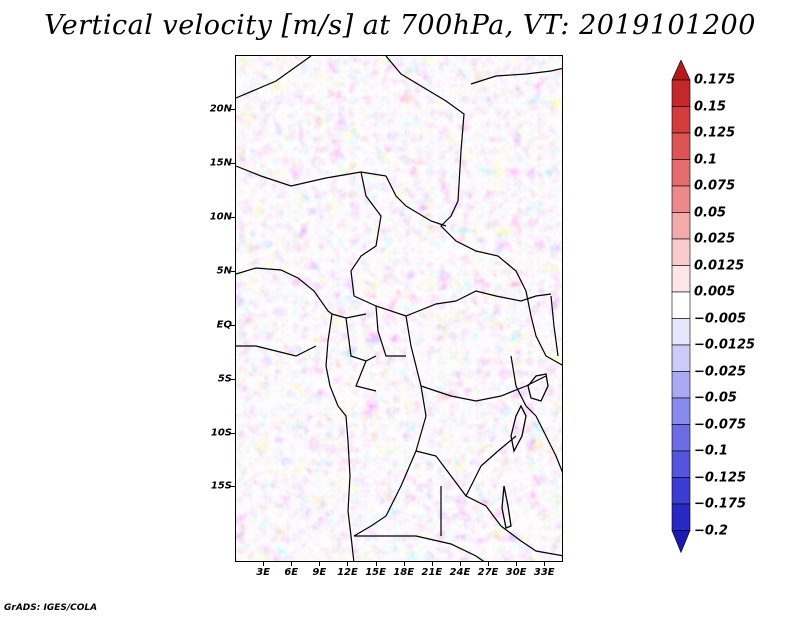 The image size is (800, 618). I want to click on lon-tick-label: 21E, so click(432, 572).